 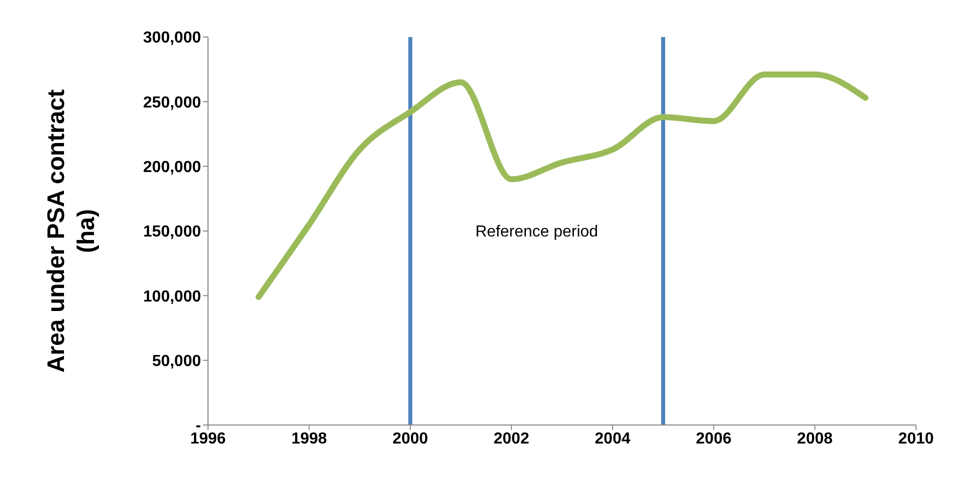 I want to click on x-tick-label: 2000, so click(x=410, y=439).